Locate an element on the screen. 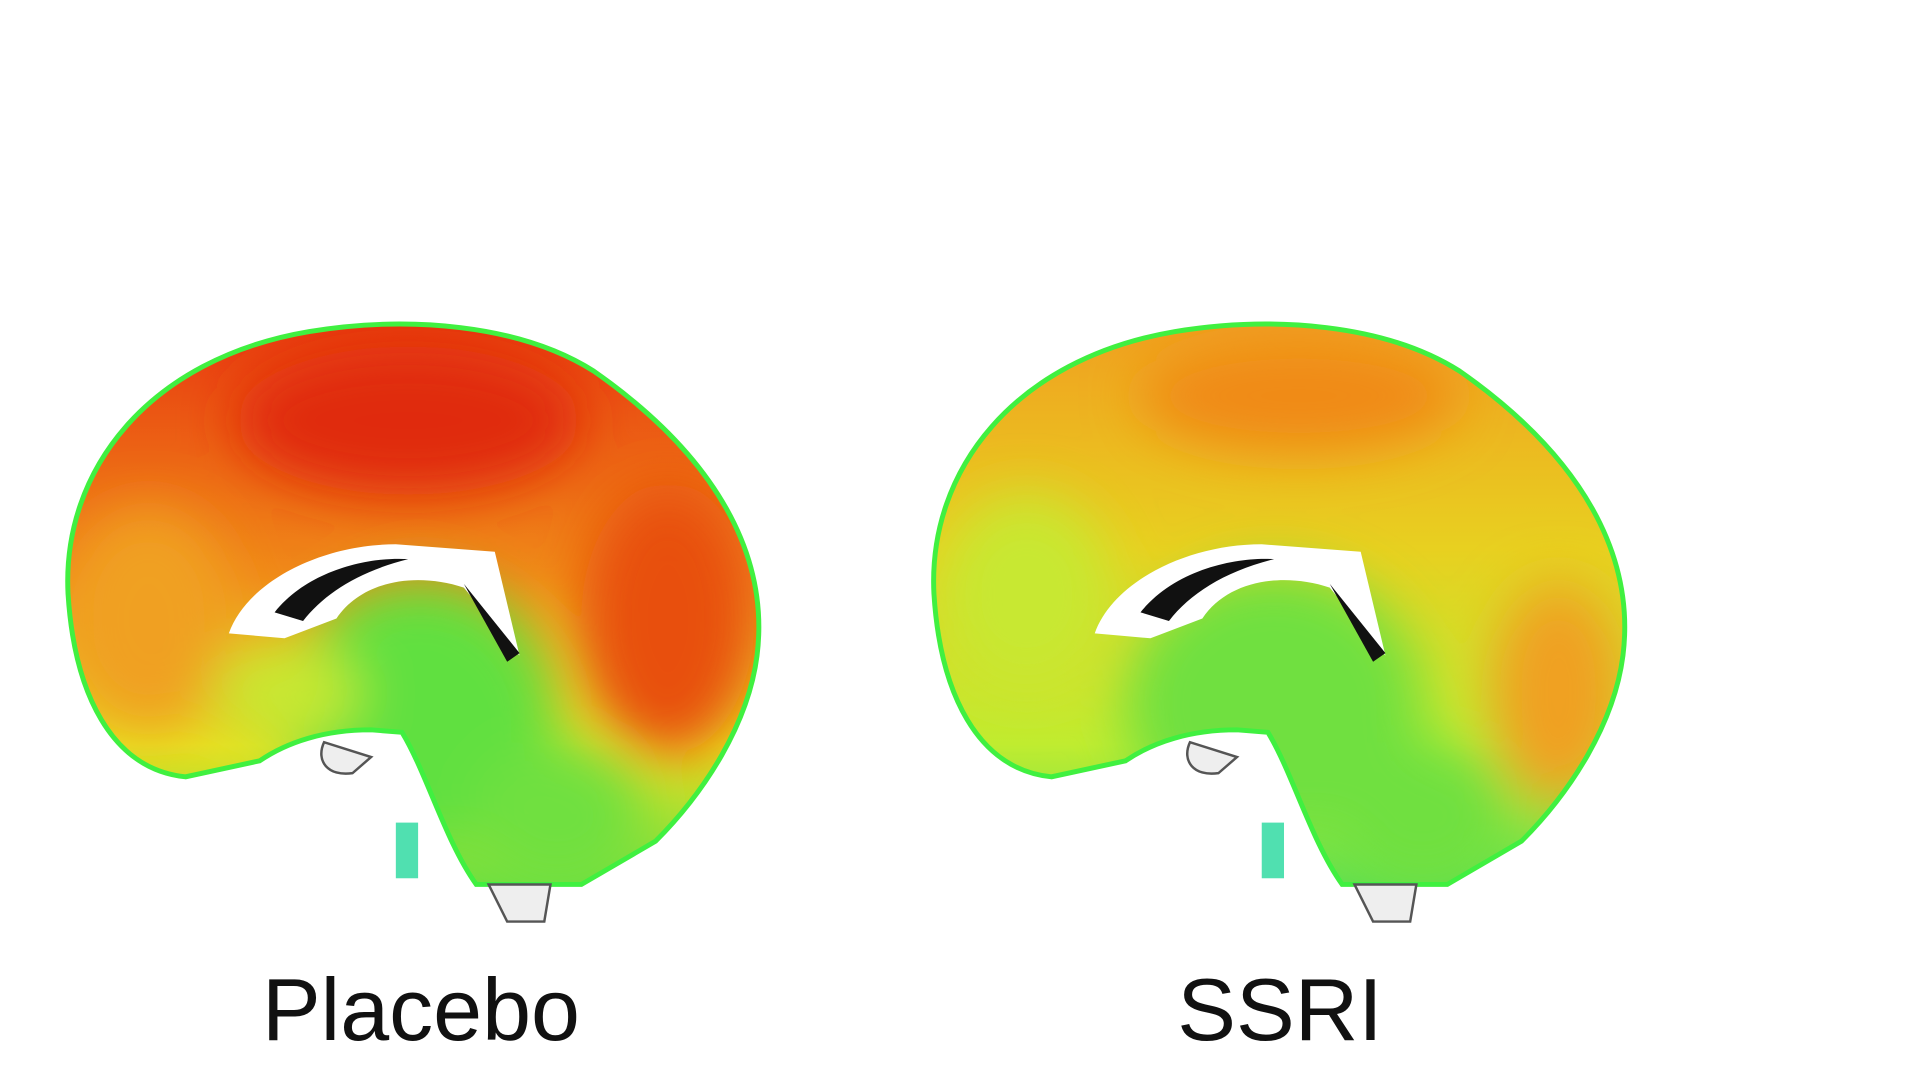 Image resolution: width=1920 pixels, height=1080 pixels. panel-label: SSRI is located at coordinates (1279, 1009).